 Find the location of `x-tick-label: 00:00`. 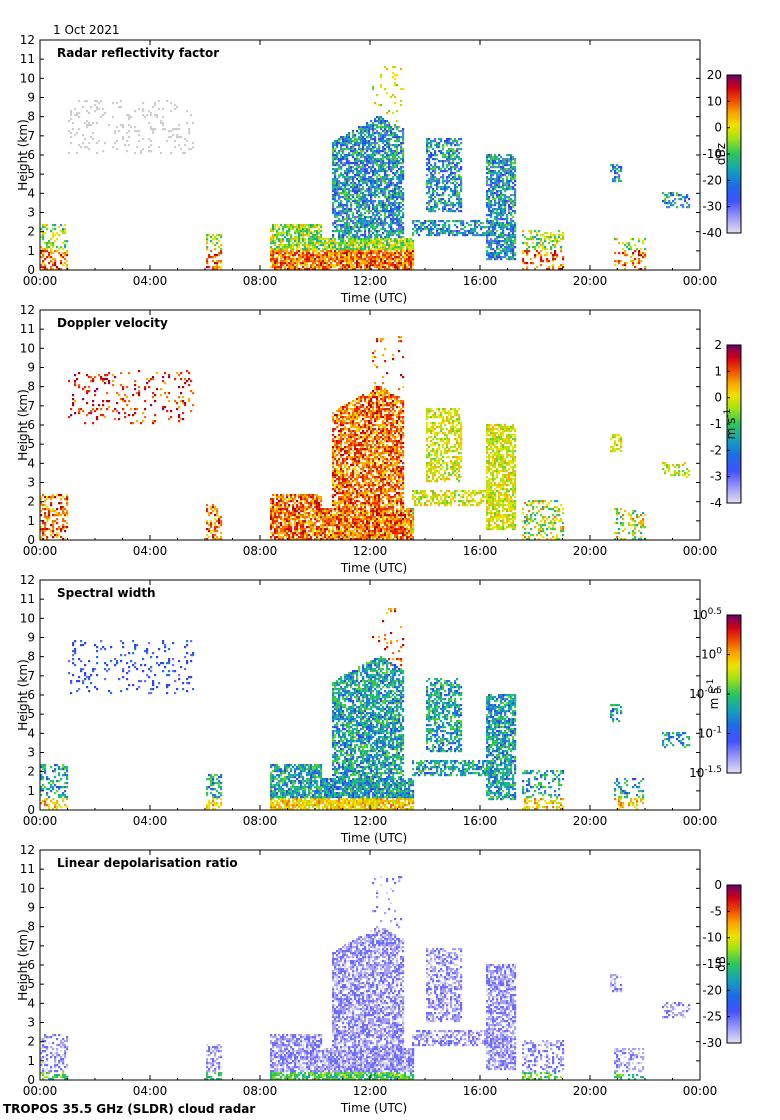

x-tick-label: 00:00 is located at coordinates (40, 281).